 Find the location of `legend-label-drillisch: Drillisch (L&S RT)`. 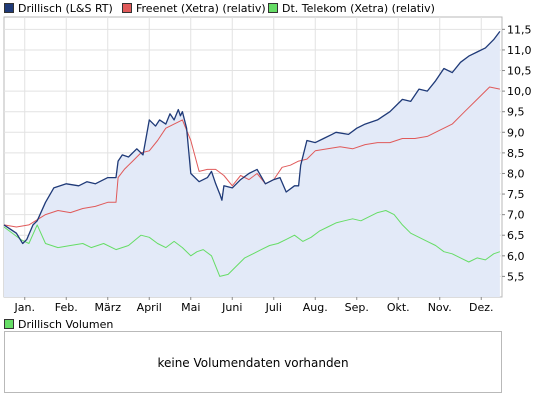

legend-label-drillisch: Drillisch (L&S RT) is located at coordinates (65, 8).